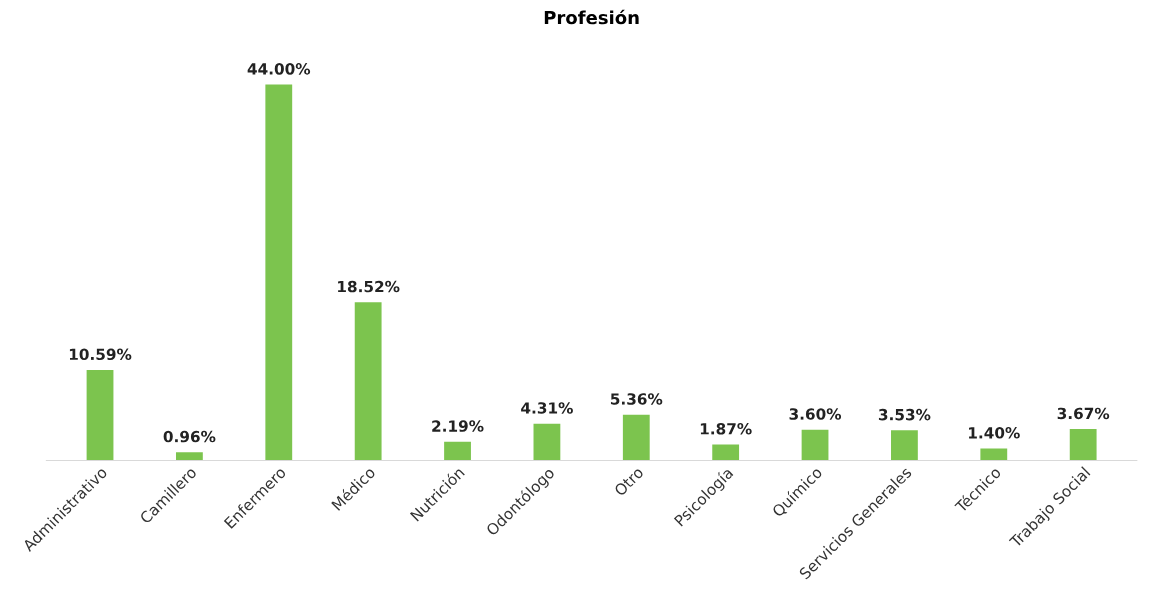 Image resolution: width=1160 pixels, height=598 pixels. Describe the element at coordinates (458, 426) in the screenshot. I see `data-label: 2.19%` at that location.